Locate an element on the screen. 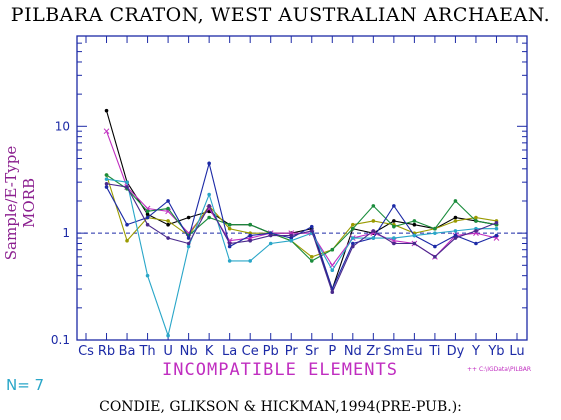 The height and width of the screenshot is (420, 561). x-tick-label-ti: Ti is located at coordinates (434, 351).